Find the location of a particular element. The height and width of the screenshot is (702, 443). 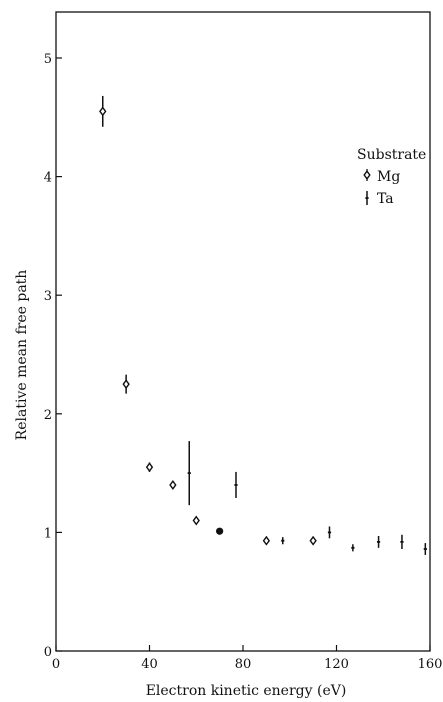

x-axis-title: Electron kinetic energy (eV) is located at coordinates (246, 691).